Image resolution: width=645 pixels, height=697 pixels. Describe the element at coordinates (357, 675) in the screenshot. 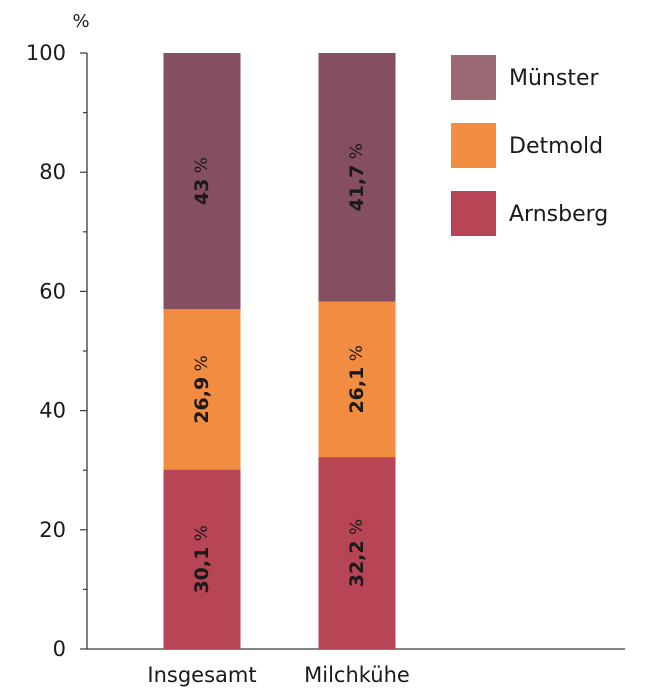

I see `x-tick-label-milchkuhe: Milchkühe` at that location.